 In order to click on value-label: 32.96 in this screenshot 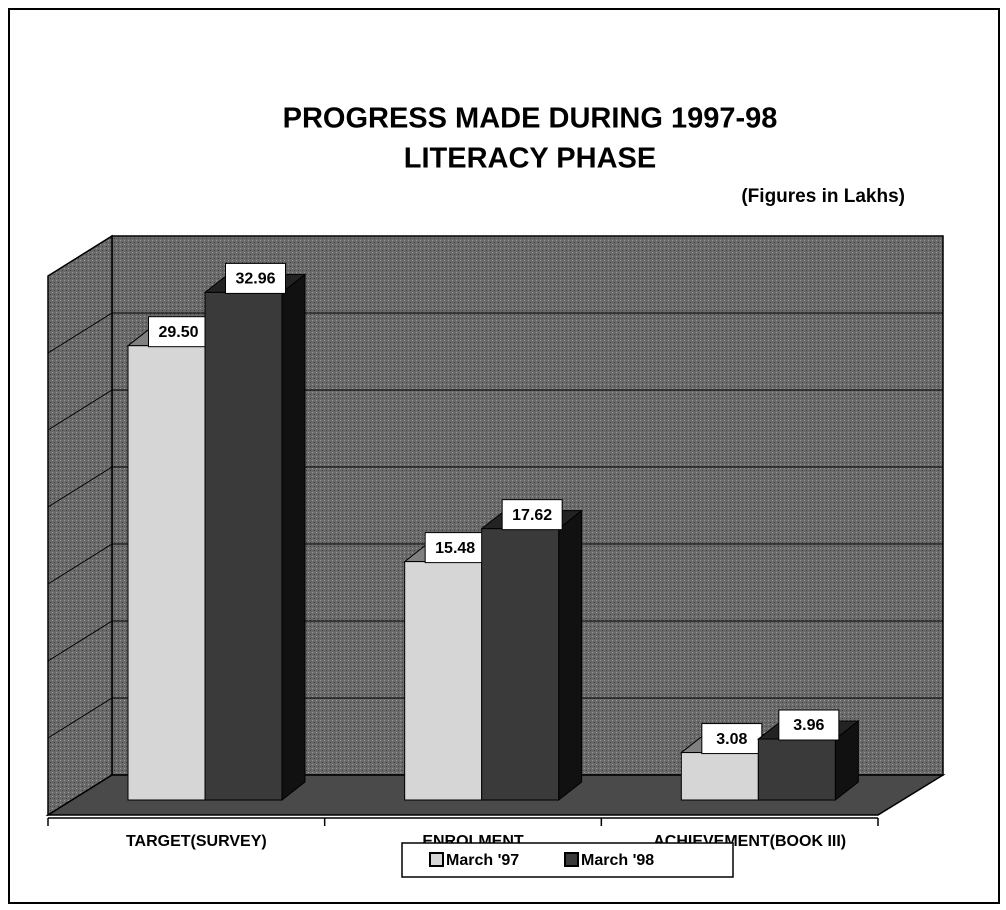, I will do `click(255, 279)`.